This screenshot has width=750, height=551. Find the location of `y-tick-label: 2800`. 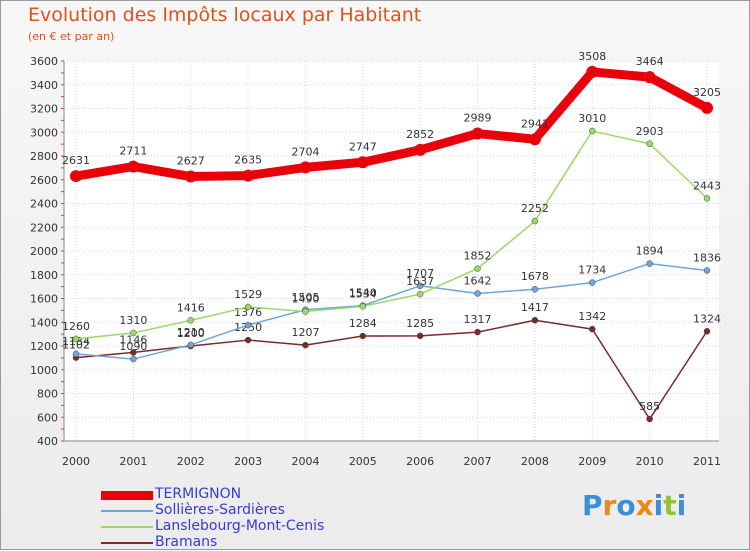

y-tick-label: 2800 is located at coordinates (44, 156).